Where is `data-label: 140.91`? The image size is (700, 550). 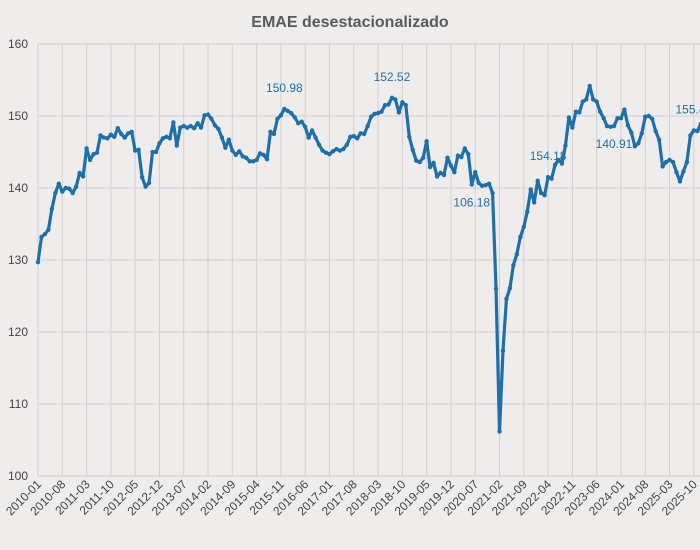
data-label: 140.91 is located at coordinates (614, 144).